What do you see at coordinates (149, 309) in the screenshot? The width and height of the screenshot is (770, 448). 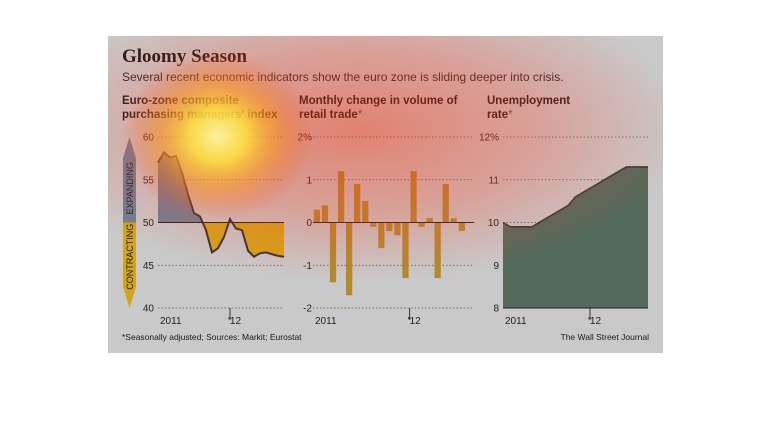 I see `pmi-ytick-label: 40` at bounding box center [149, 309].